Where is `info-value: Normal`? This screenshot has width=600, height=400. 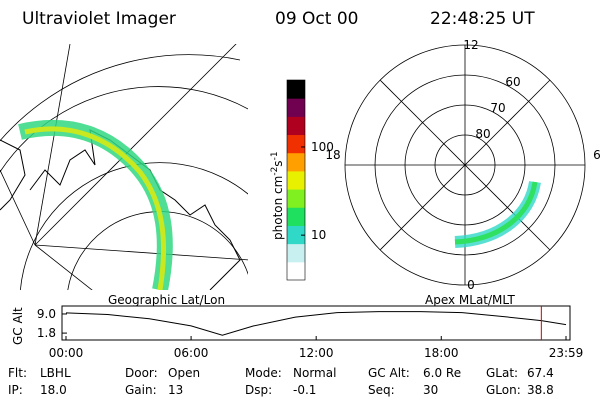 info-value: Normal is located at coordinates (314, 373).